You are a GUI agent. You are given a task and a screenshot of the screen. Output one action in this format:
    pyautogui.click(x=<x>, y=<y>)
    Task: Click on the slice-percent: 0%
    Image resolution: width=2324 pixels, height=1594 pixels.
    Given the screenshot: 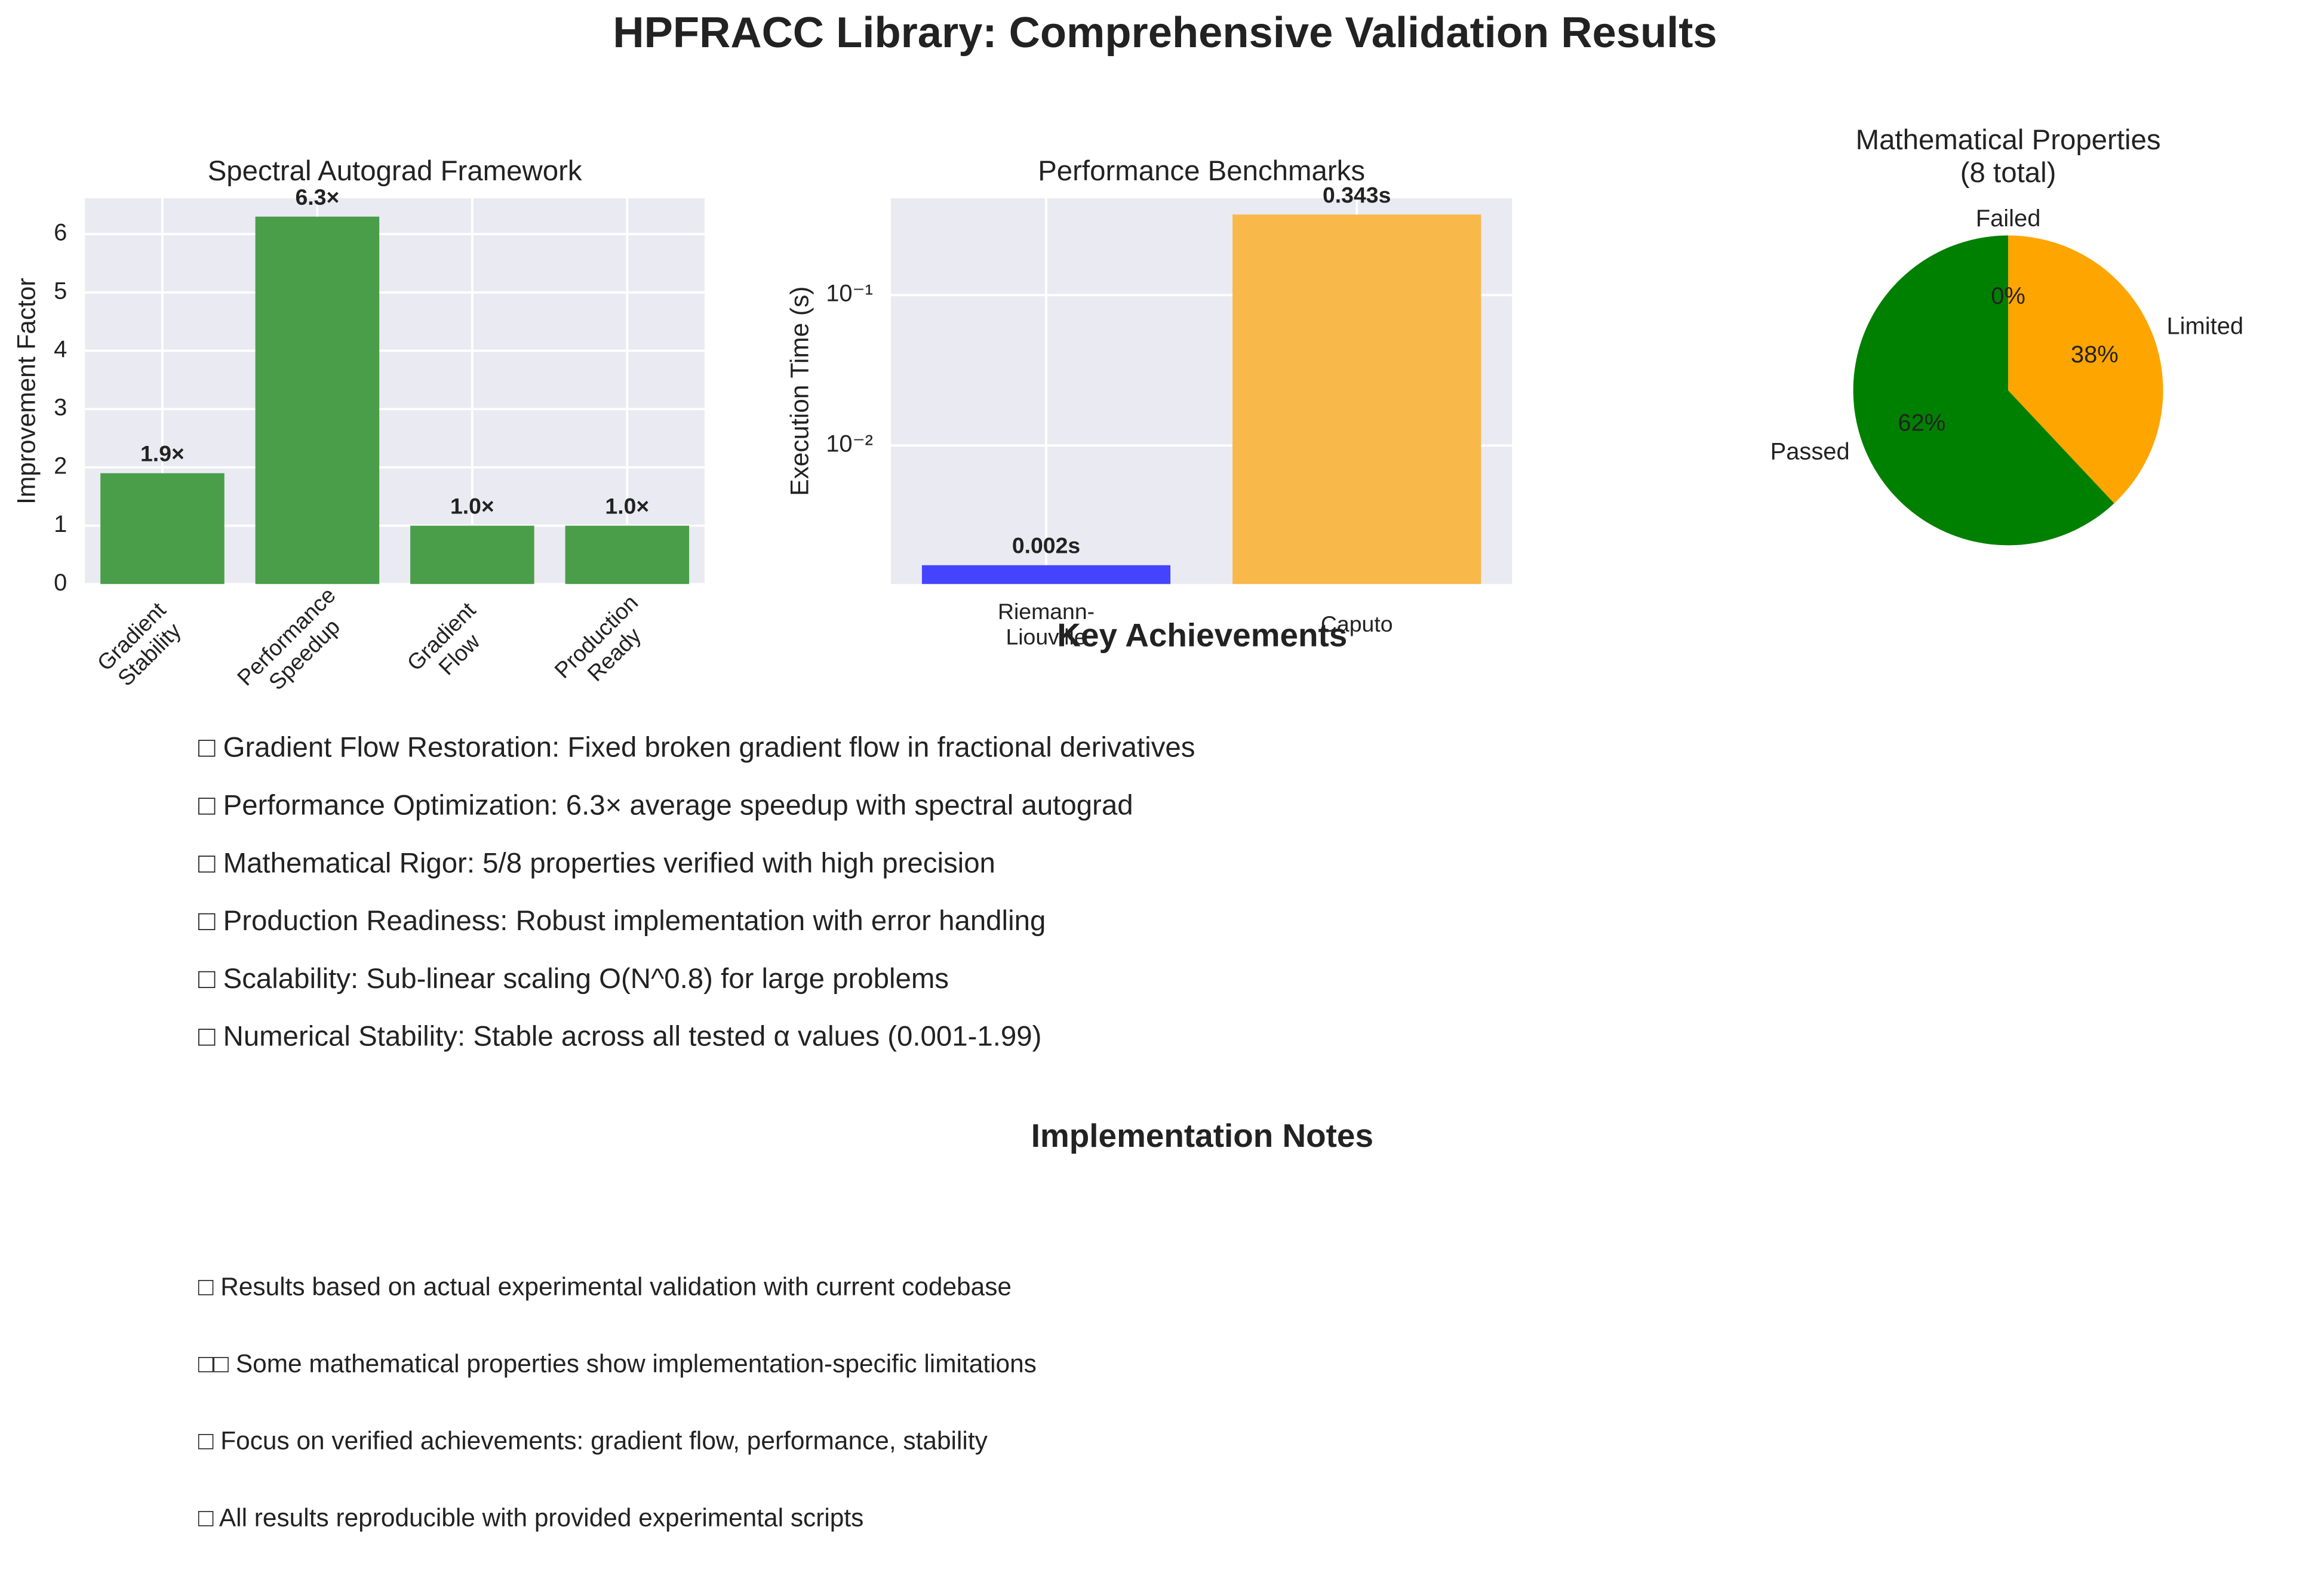 What is the action you would take?
    pyautogui.click(x=2008, y=296)
    